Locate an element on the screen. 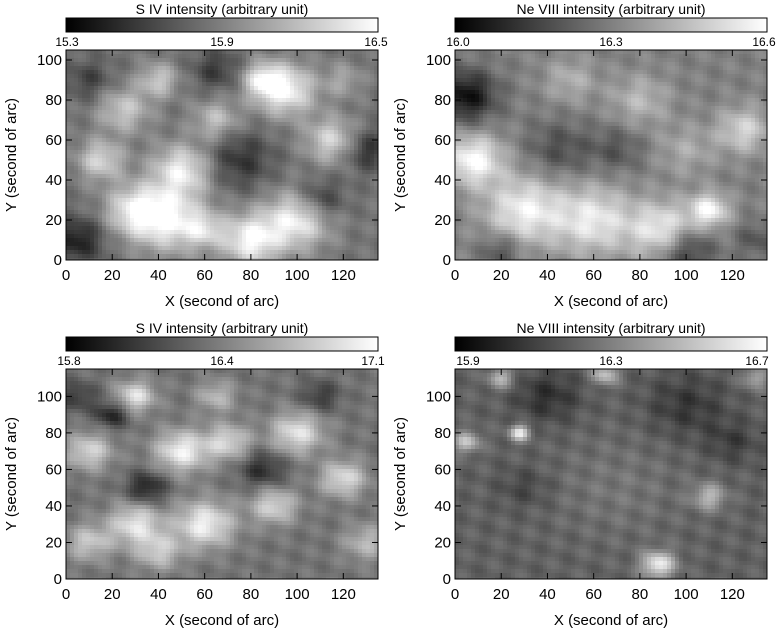 This screenshot has width=781, height=631. colorbar-tick-label: 16.5 is located at coordinates (376, 42).